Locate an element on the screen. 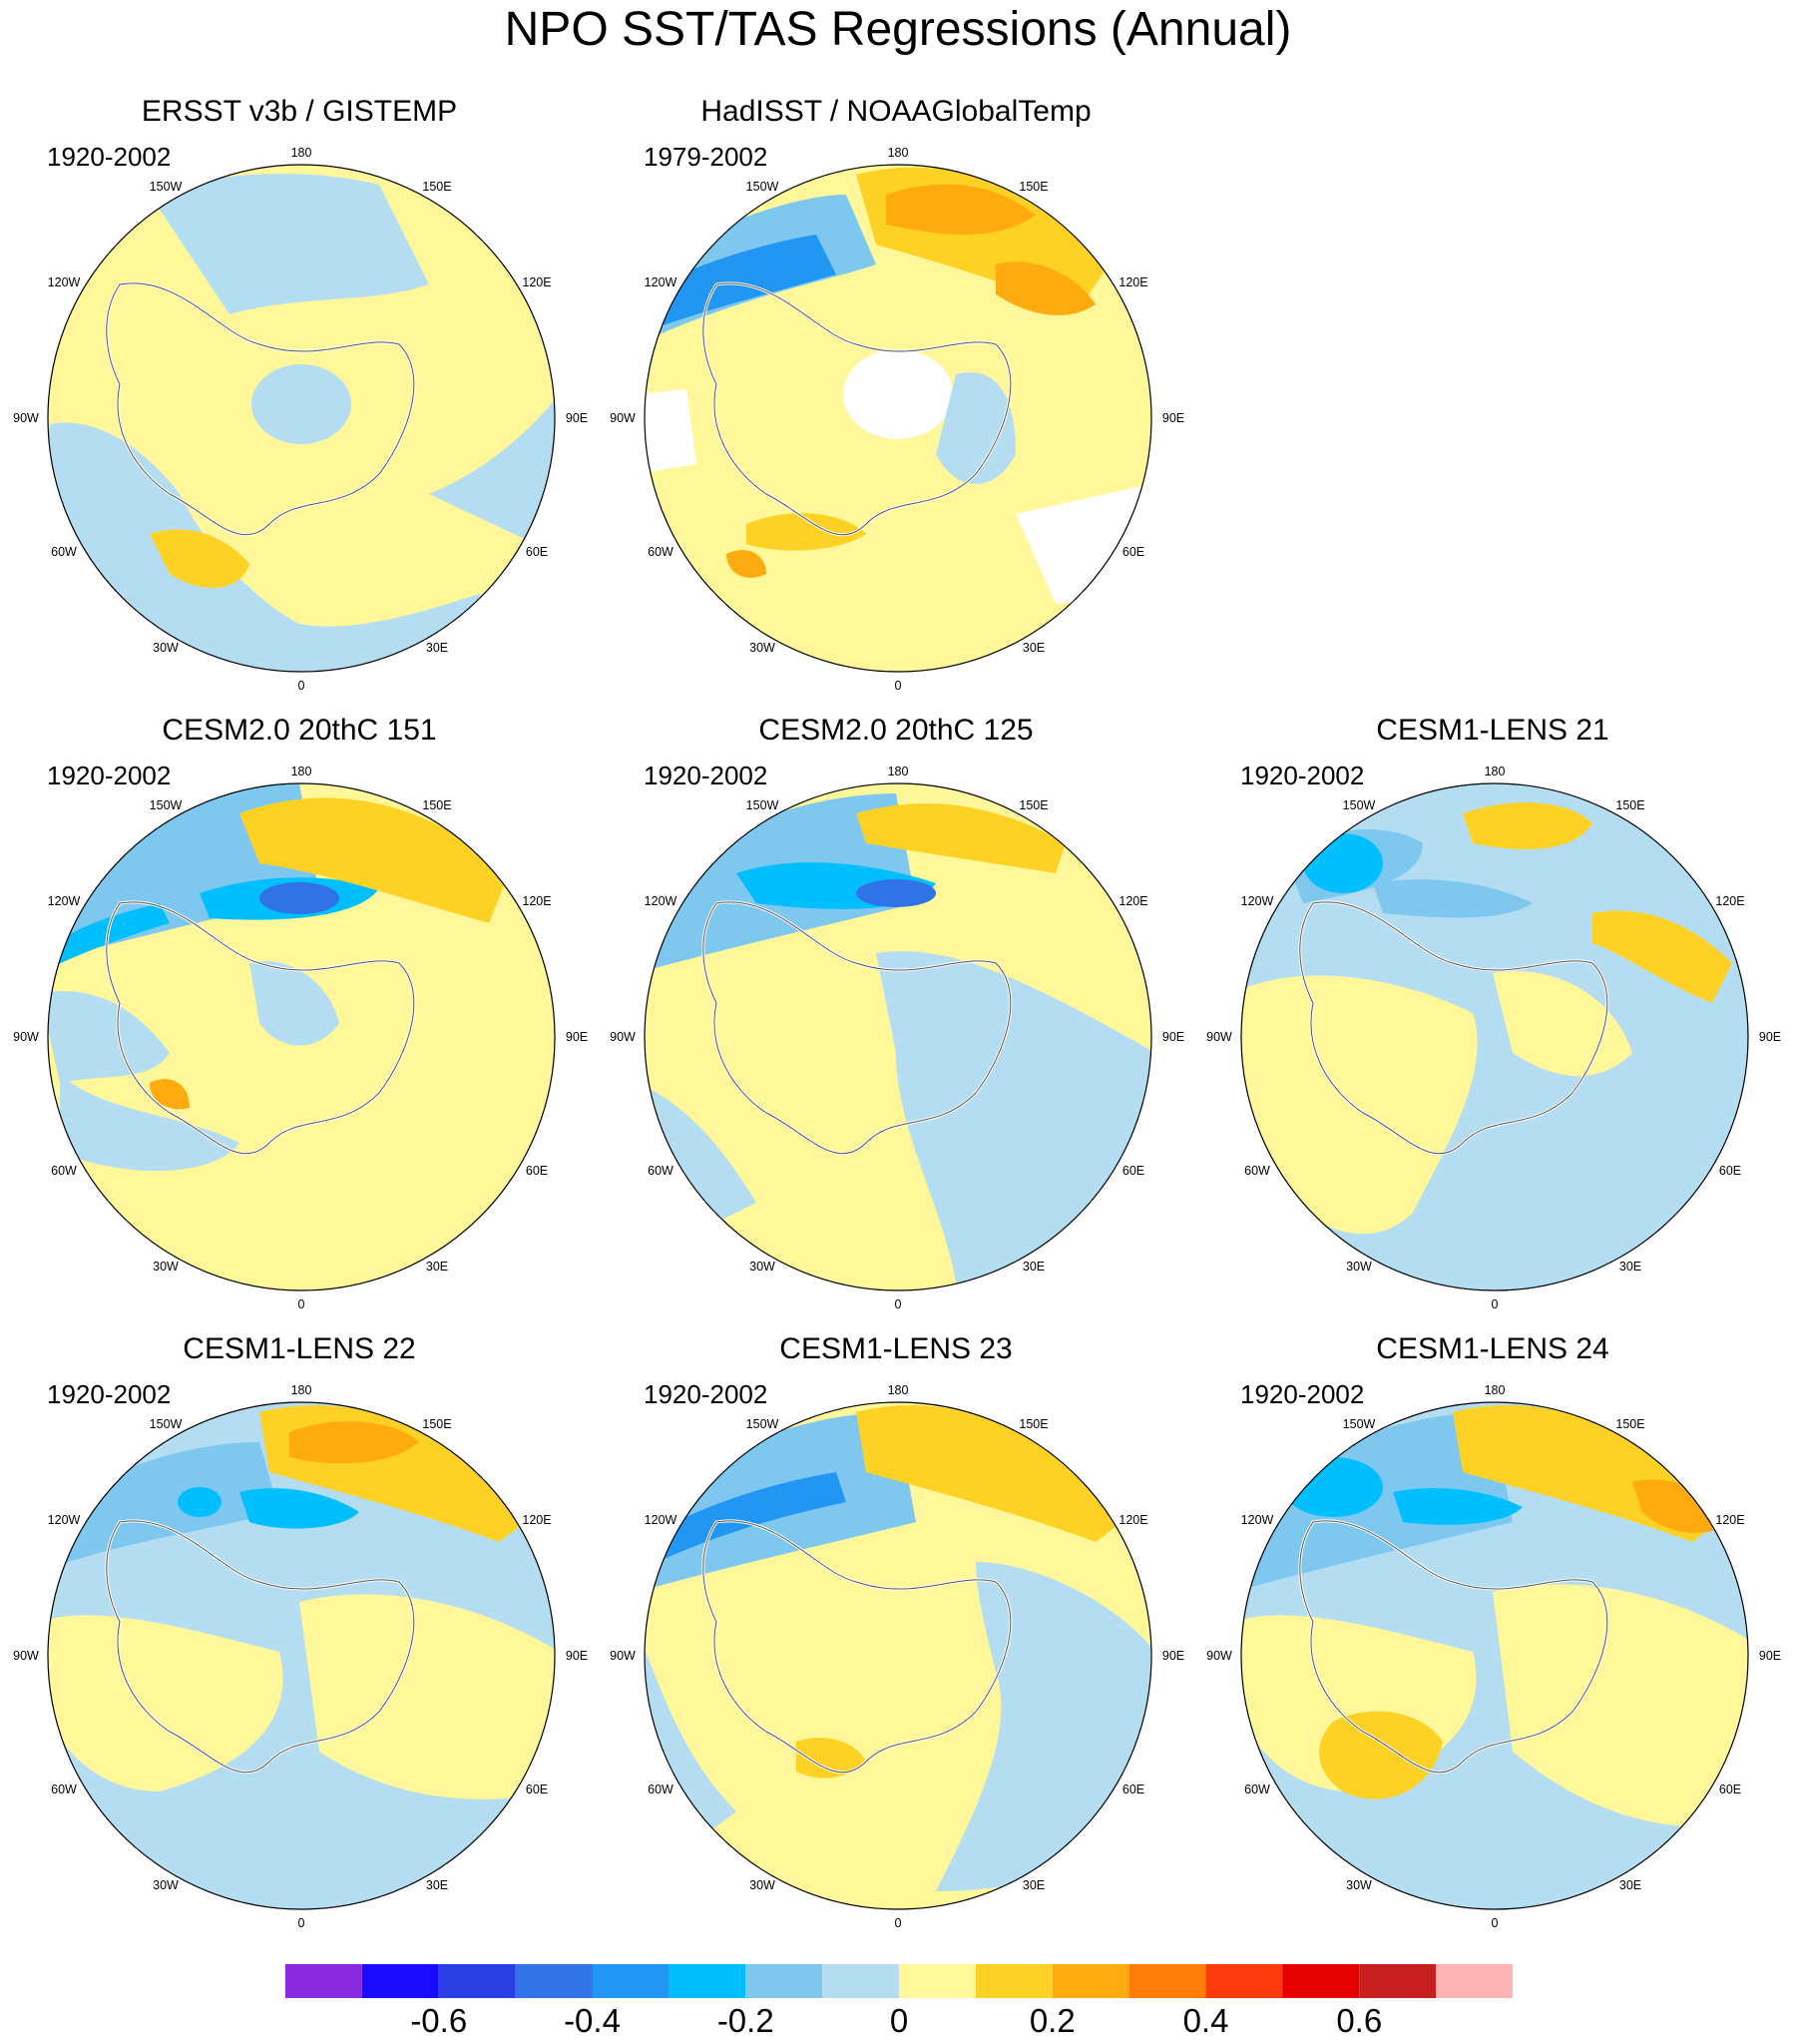 This screenshot has height=2044, width=1796. colorbar-tick-label: -0.4 is located at coordinates (592, 2020).